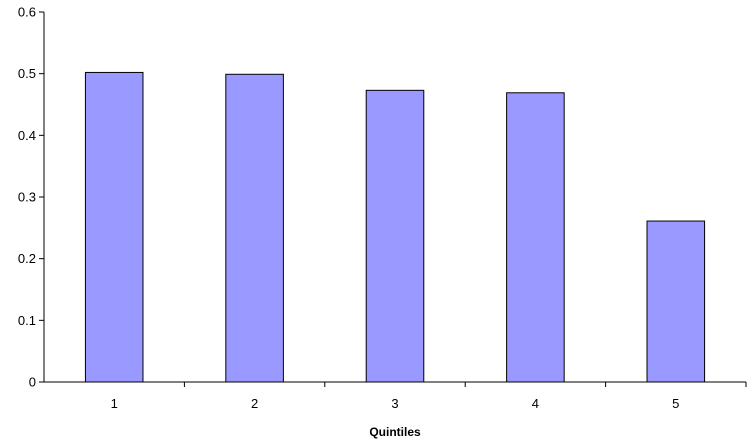 The width and height of the screenshot is (754, 444). I want to click on y-tick-label: 0, so click(32, 382).